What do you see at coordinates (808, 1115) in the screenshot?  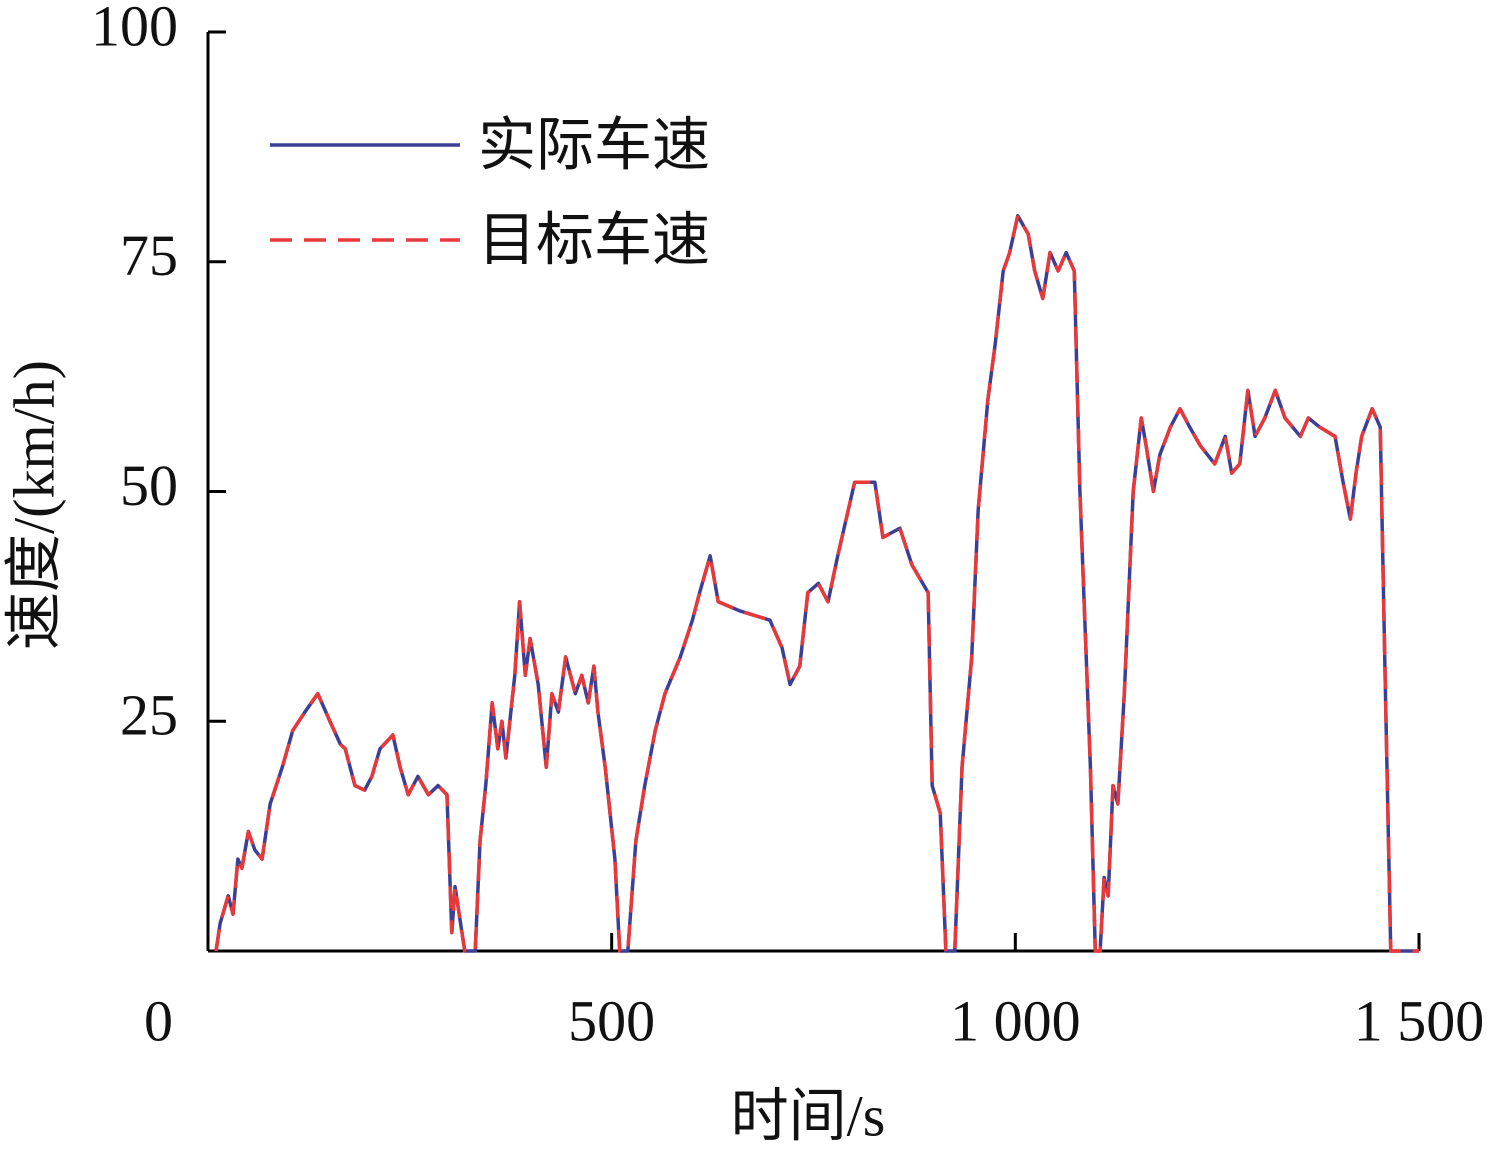 I see `x-axis-label: 时间/s` at bounding box center [808, 1115].